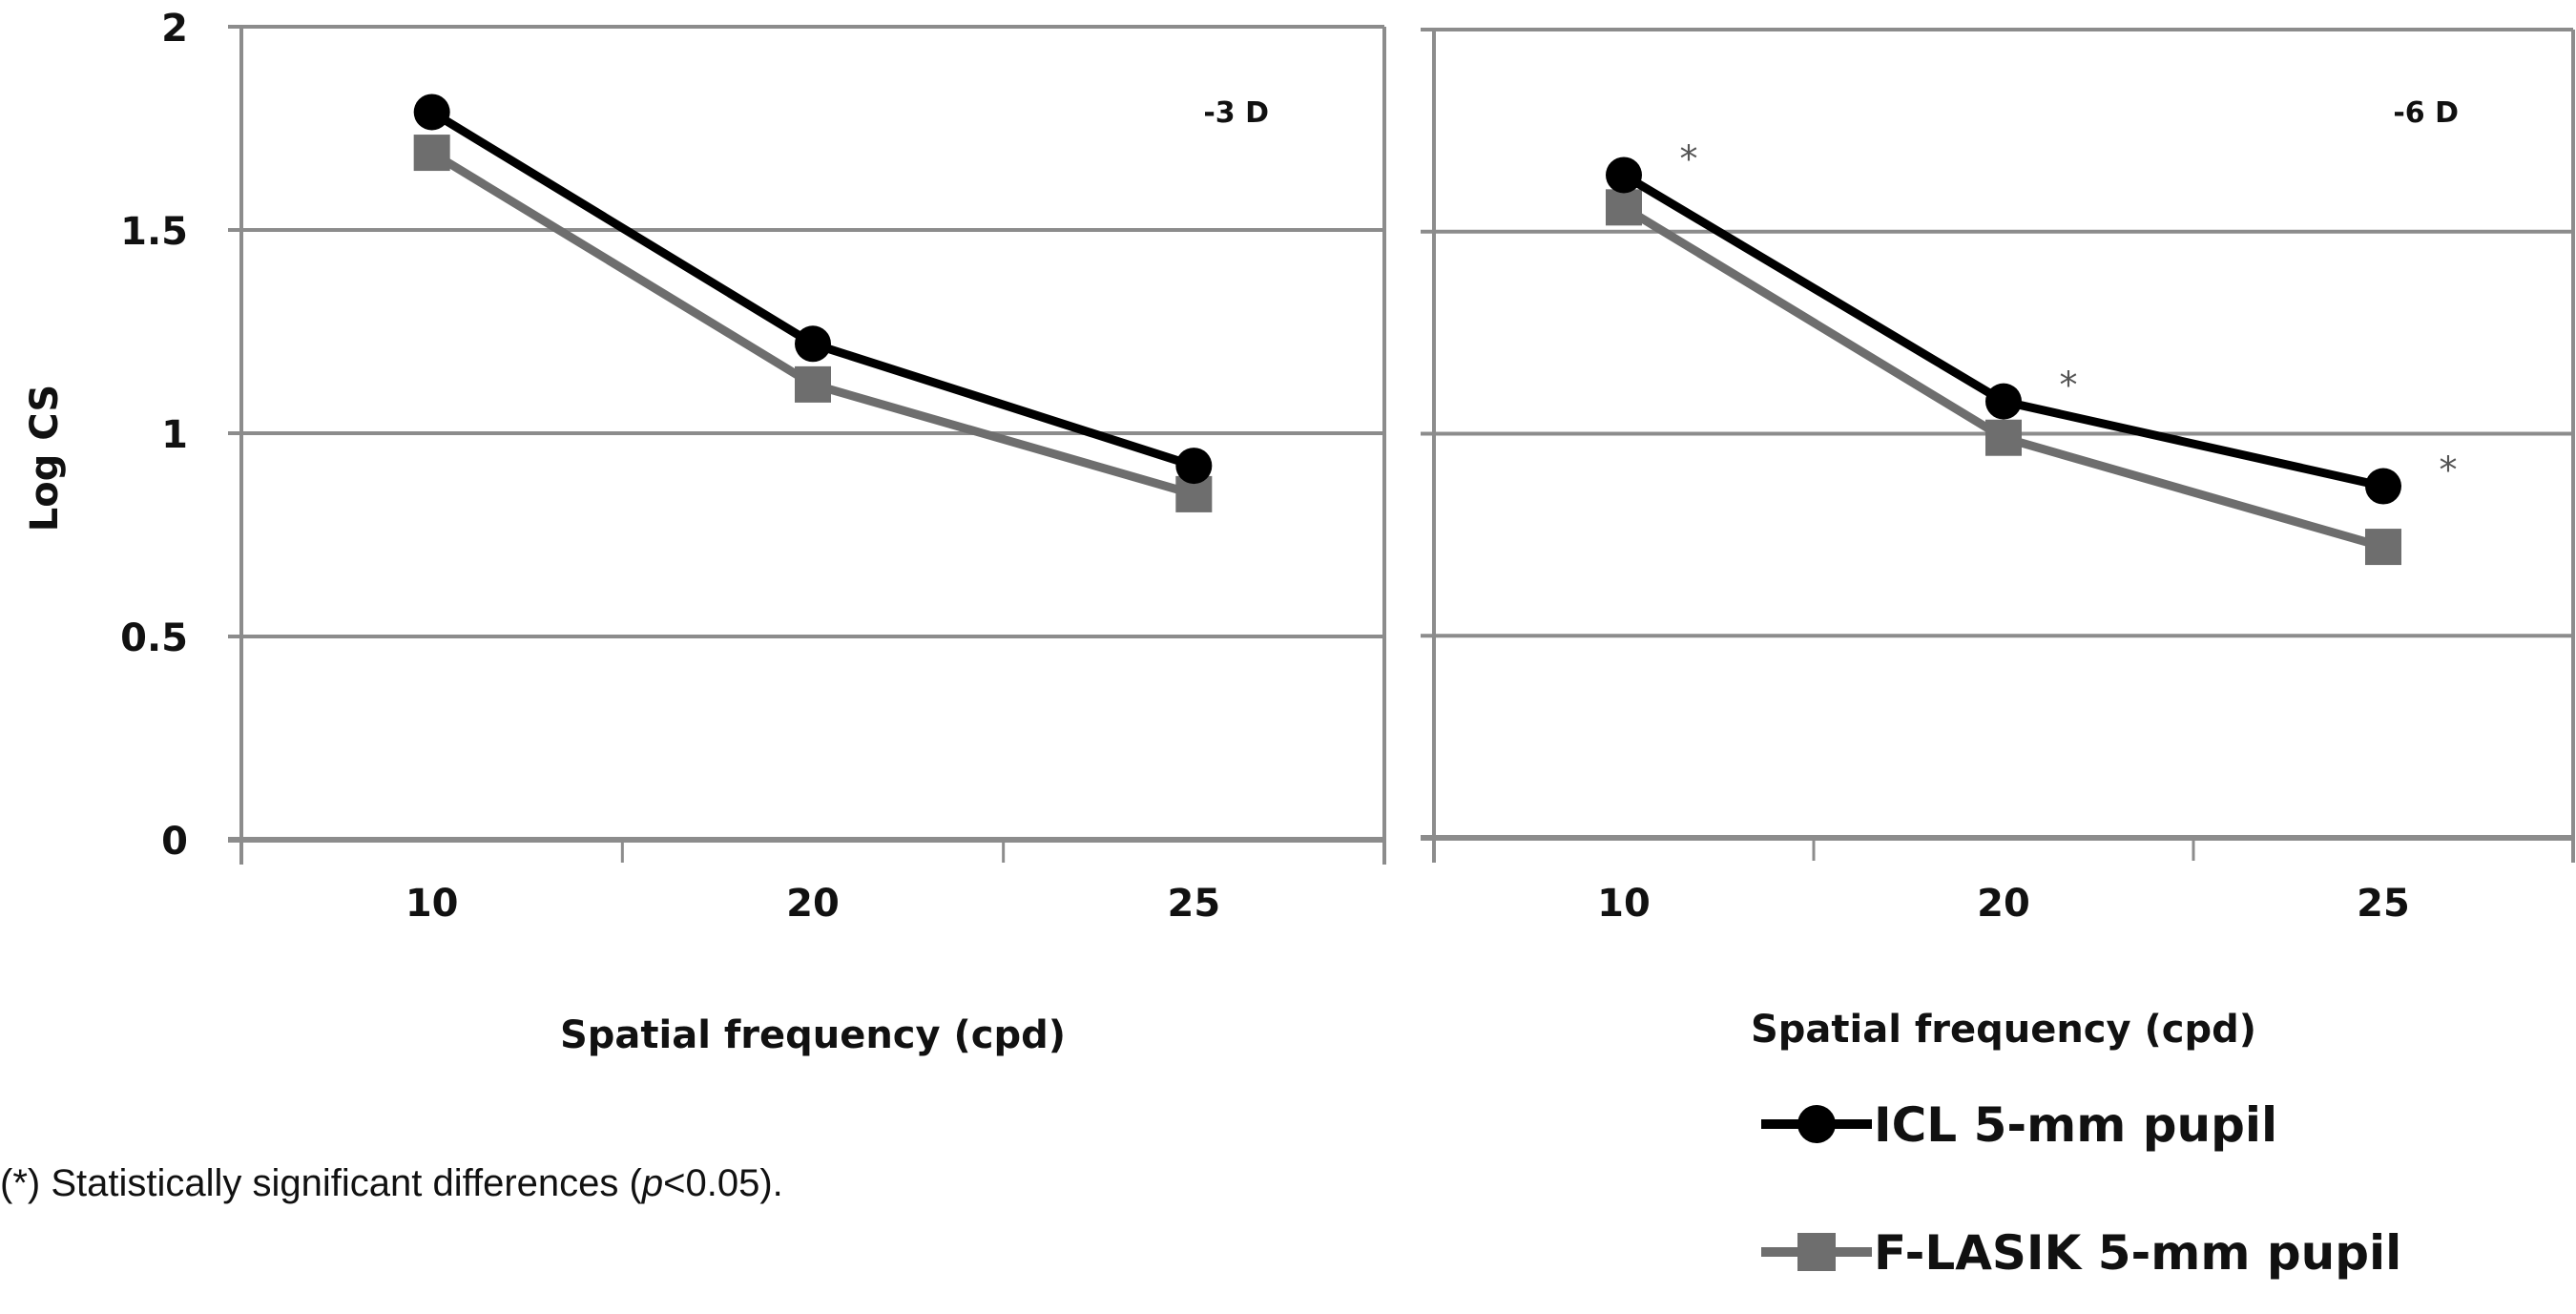  What do you see at coordinates (154, 232) in the screenshot?
I see `y-tick-label: 1.5` at bounding box center [154, 232].